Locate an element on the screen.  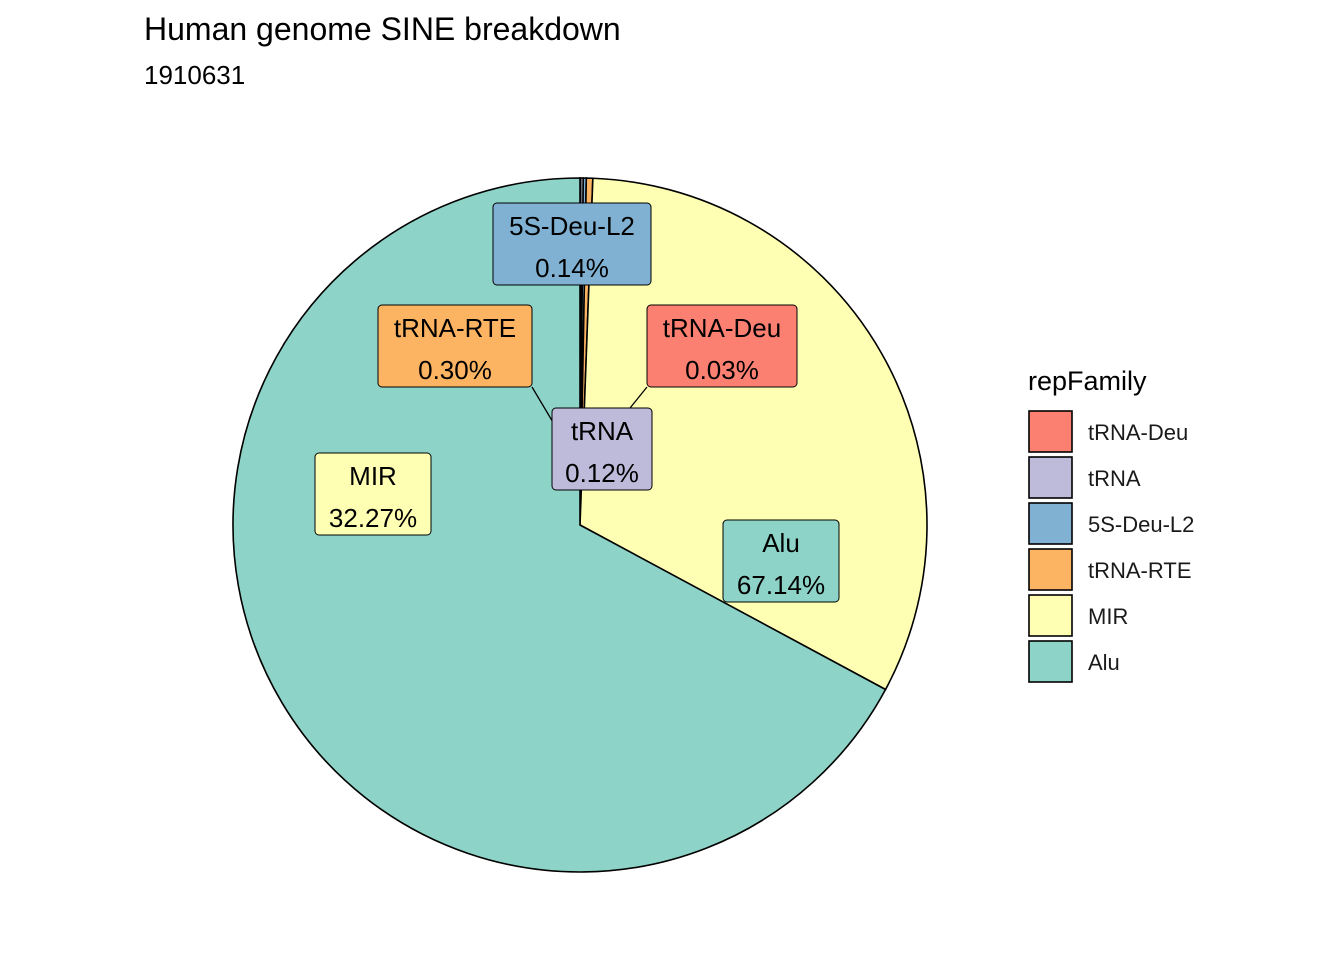
label-box-trna is located at coordinates (602, 449).